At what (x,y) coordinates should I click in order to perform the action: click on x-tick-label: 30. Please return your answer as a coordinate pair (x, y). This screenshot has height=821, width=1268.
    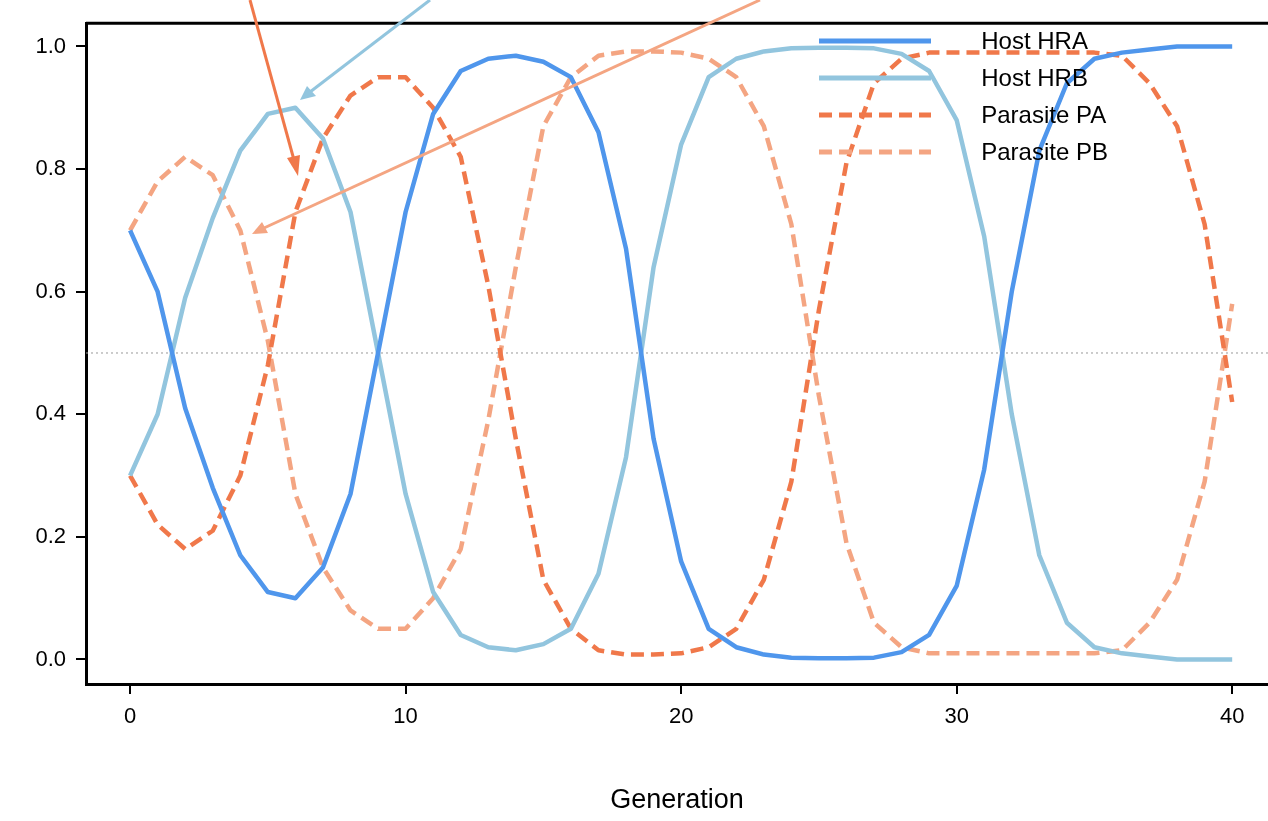
    Looking at the image, I should click on (956, 716).